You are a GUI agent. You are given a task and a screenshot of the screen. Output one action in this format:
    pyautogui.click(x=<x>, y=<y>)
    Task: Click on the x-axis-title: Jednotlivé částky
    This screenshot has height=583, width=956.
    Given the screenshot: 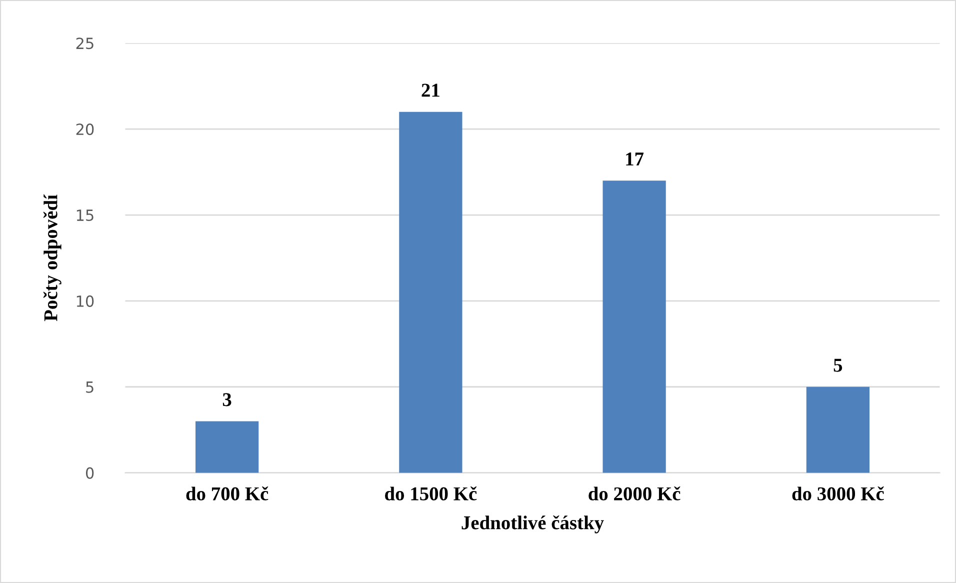 What is the action you would take?
    pyautogui.click(x=533, y=524)
    